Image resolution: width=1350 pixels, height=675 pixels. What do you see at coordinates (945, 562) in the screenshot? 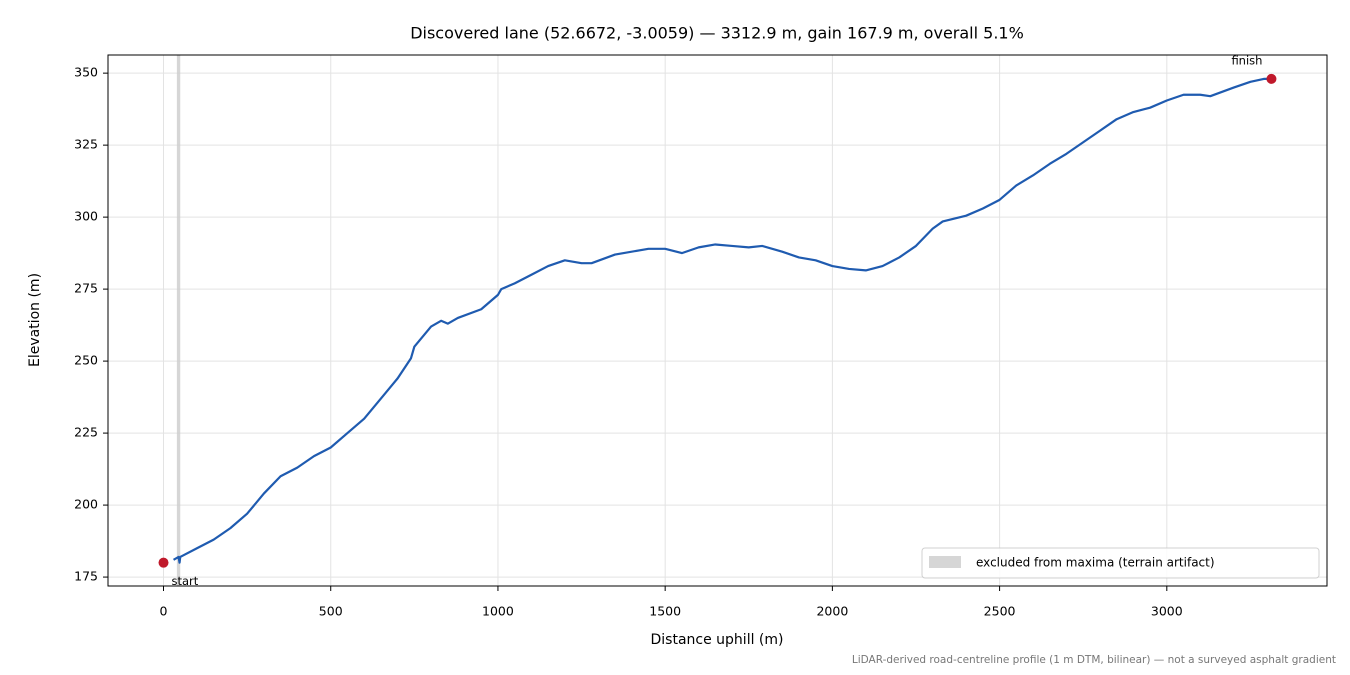
I see `legend-swatch` at bounding box center [945, 562].